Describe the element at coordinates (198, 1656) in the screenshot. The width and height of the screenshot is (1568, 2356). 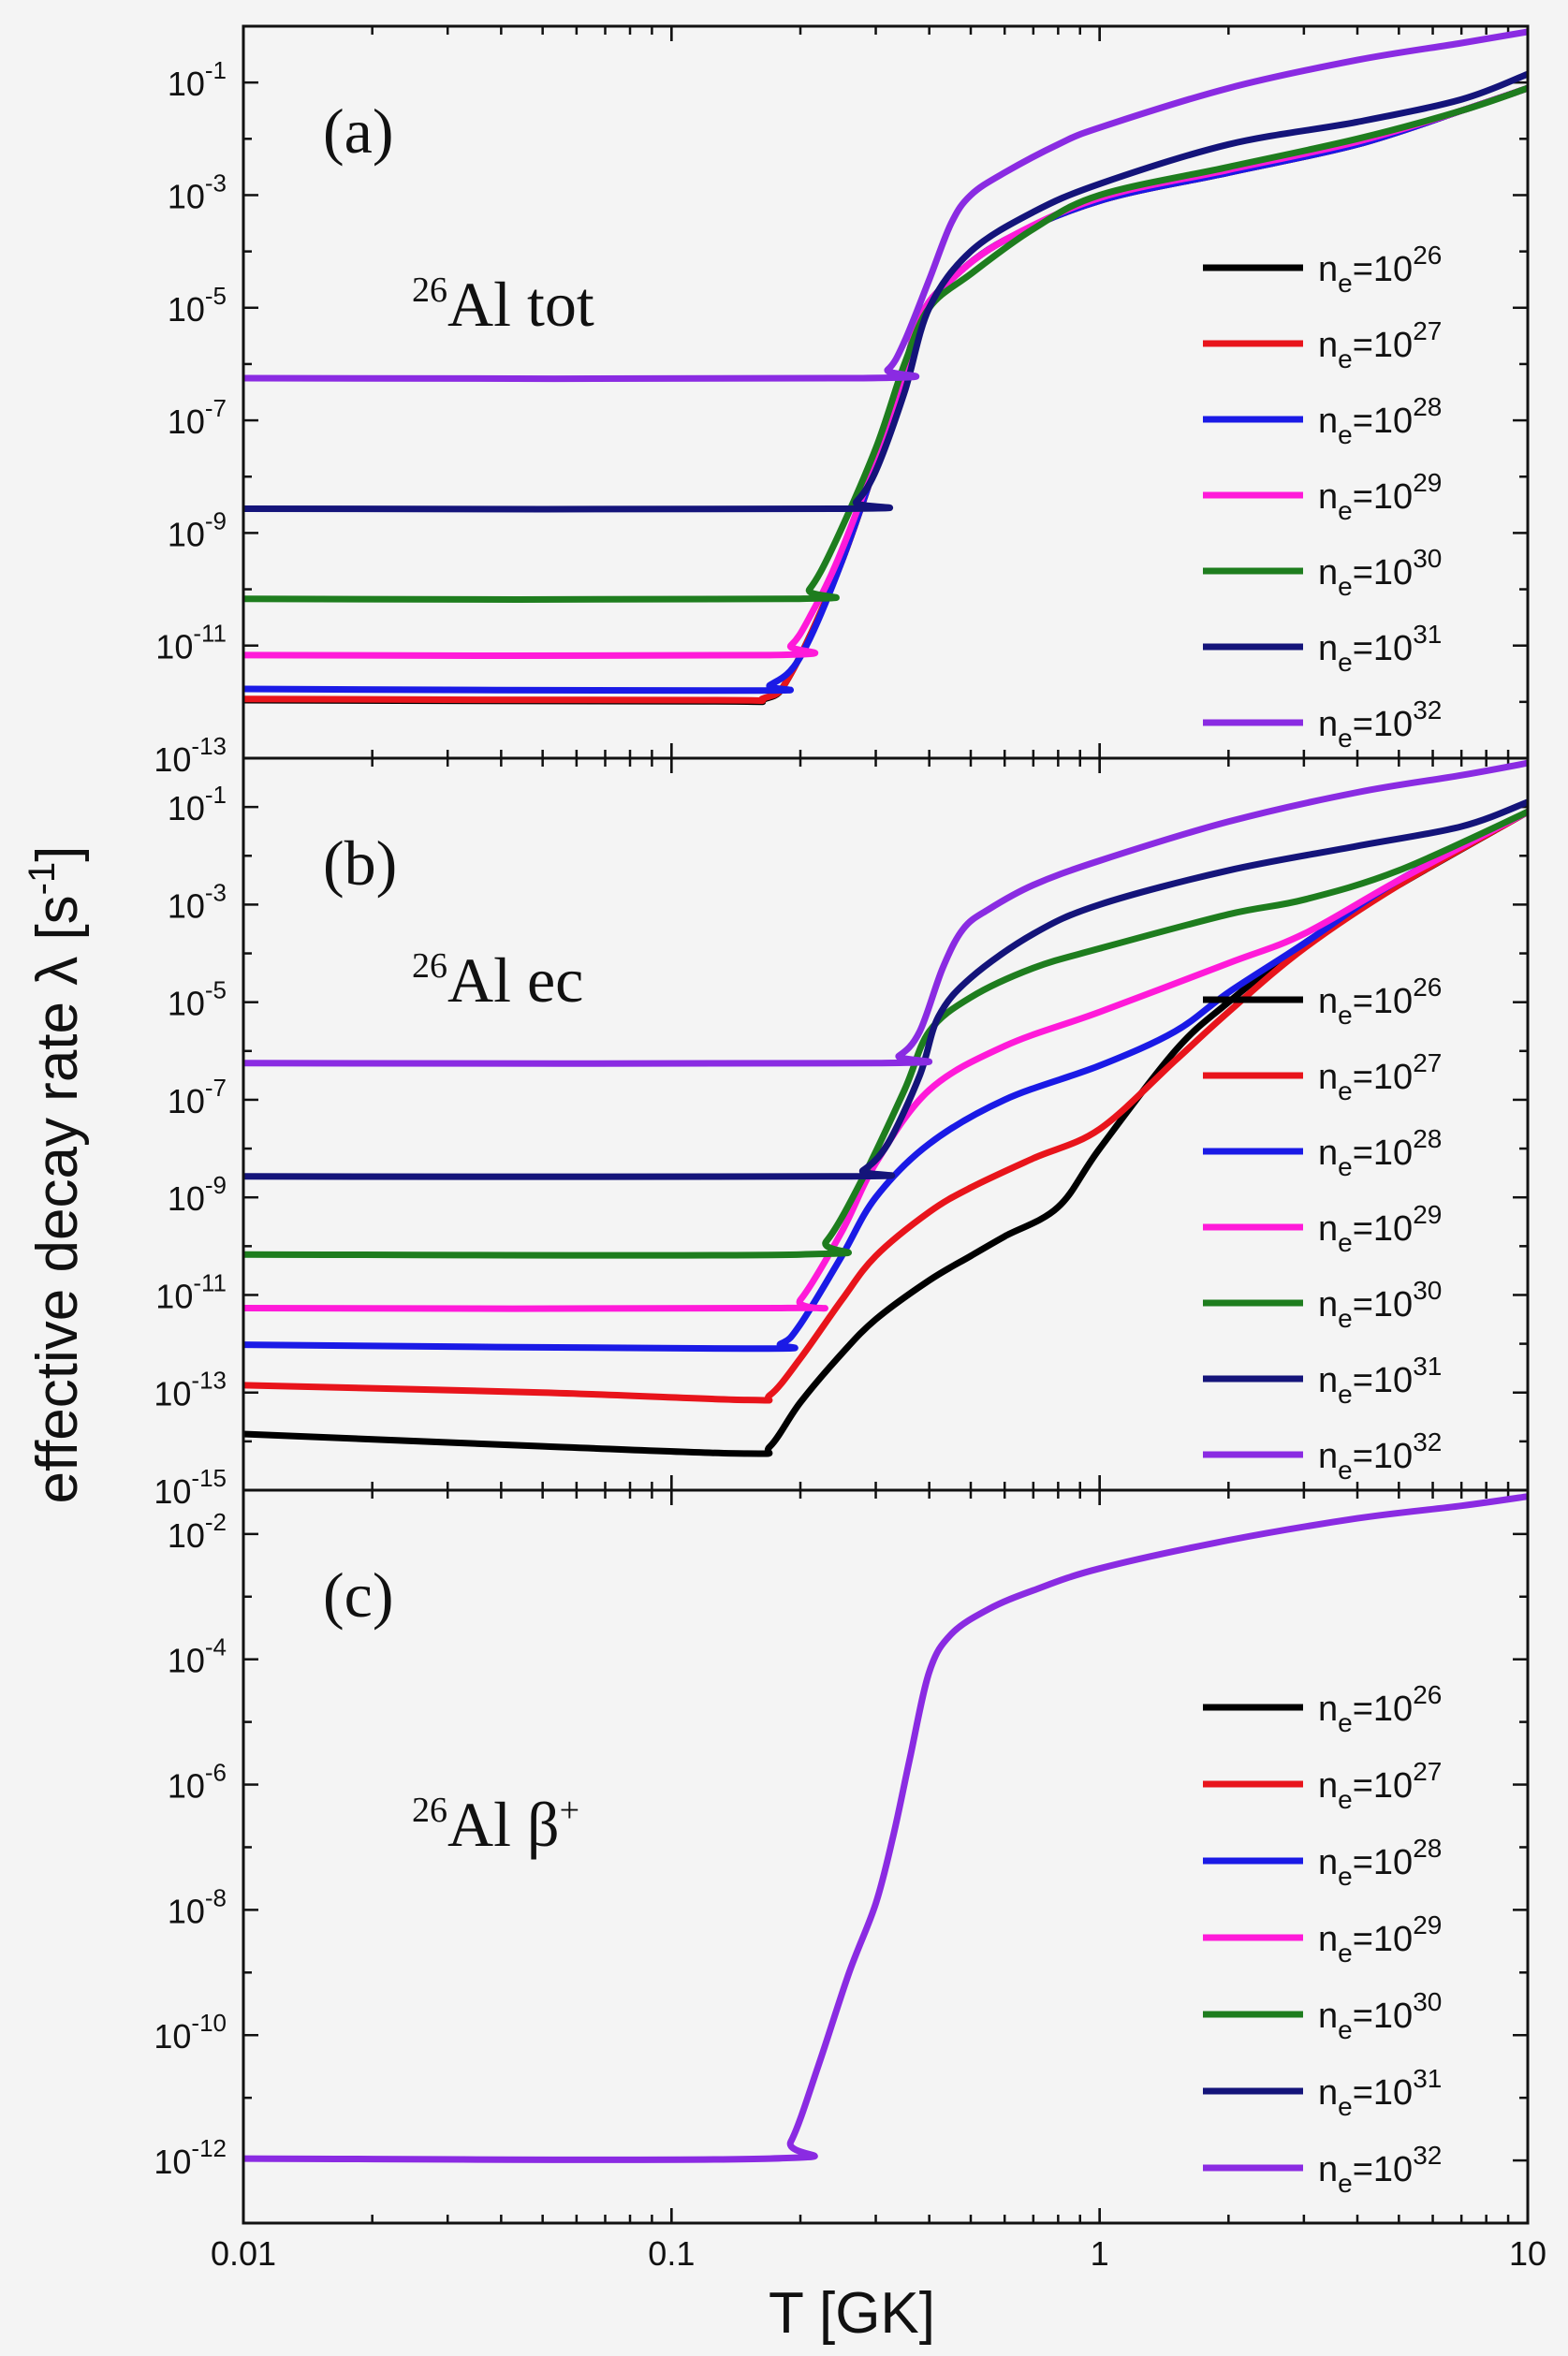
I see `y-tick-label: 10⁻⁴` at that location.